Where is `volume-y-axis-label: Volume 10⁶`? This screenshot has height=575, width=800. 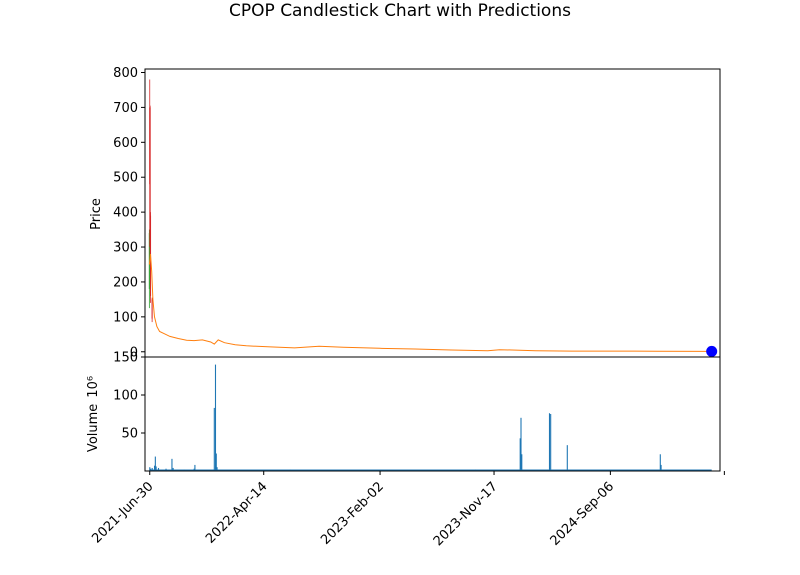
volume-y-axis-label: Volume 10⁶ is located at coordinates (93, 414).